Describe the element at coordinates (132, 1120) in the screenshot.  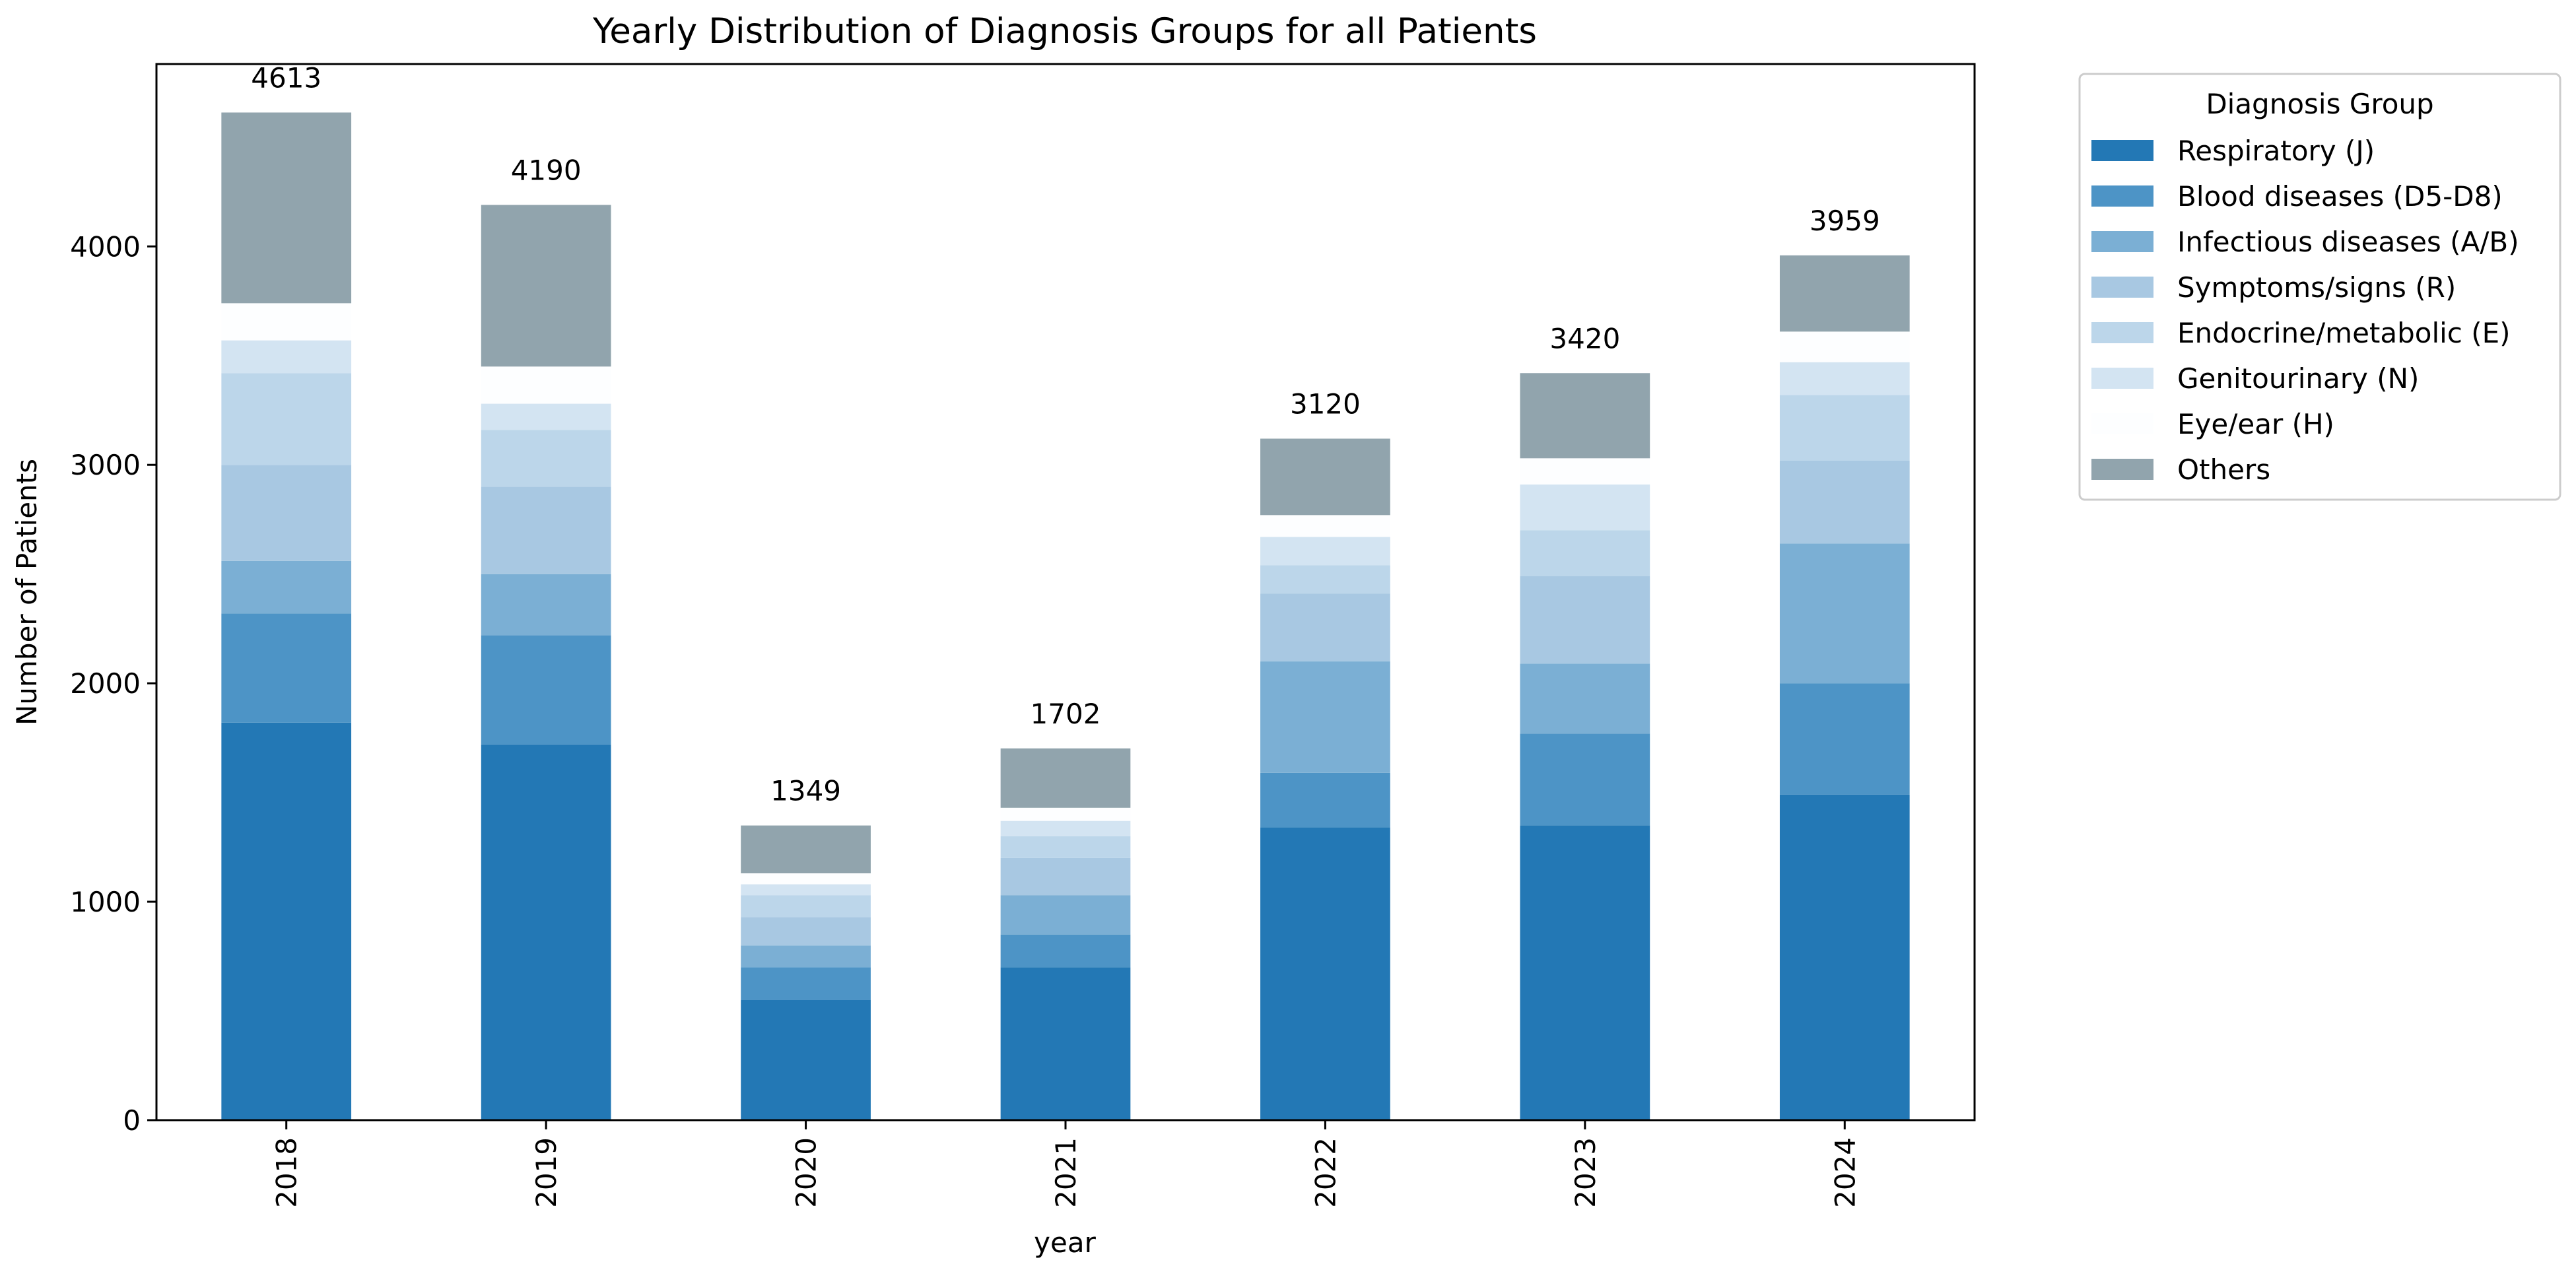
I see `y-tick-label: 0` at that location.